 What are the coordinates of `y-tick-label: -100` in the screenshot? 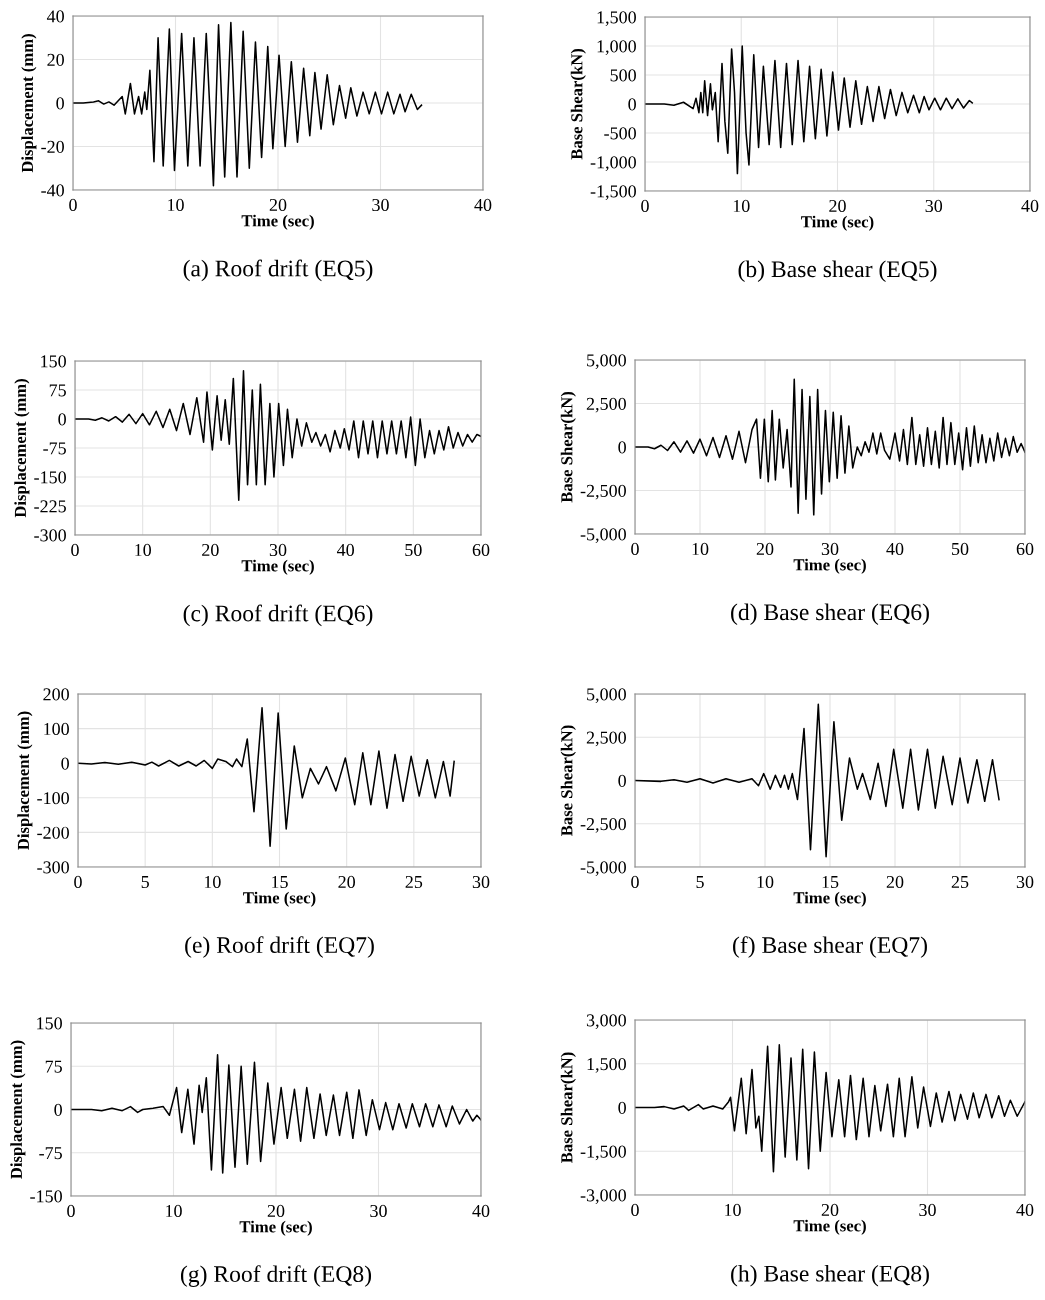 It's located at (53, 798).